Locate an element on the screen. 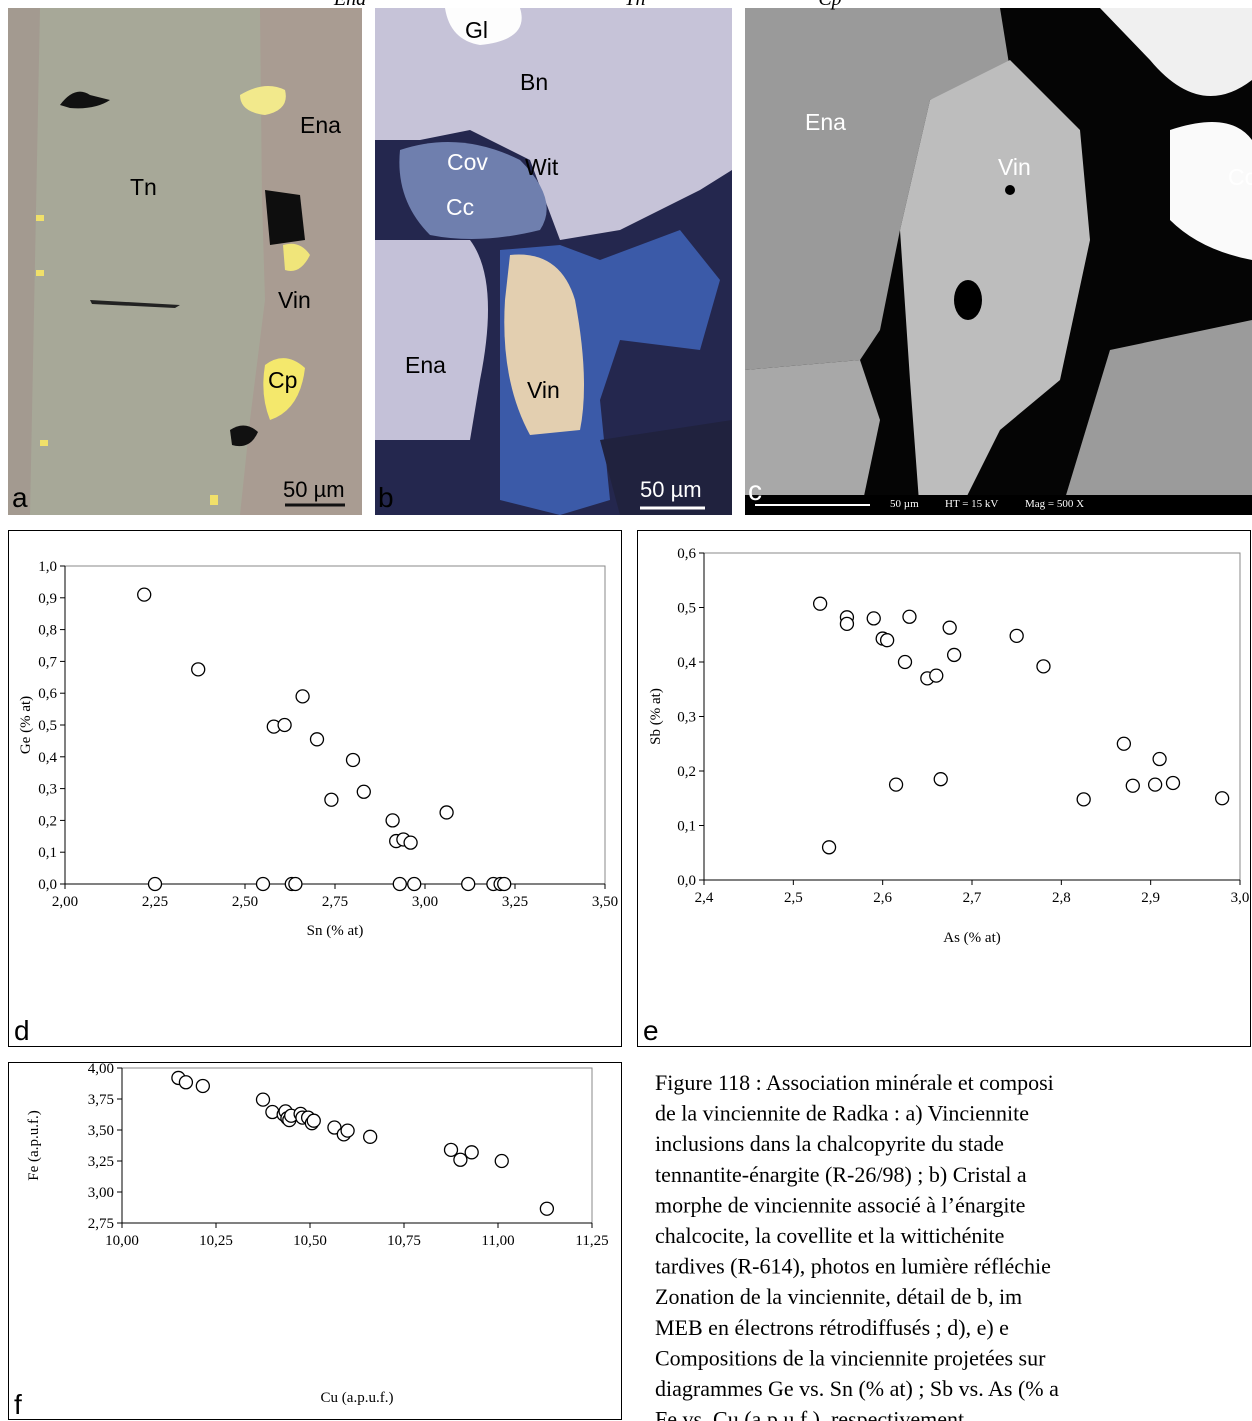 Image resolution: width=1252 pixels, height=1421 pixels. y-tick-label: 0,2 is located at coordinates (47, 821).